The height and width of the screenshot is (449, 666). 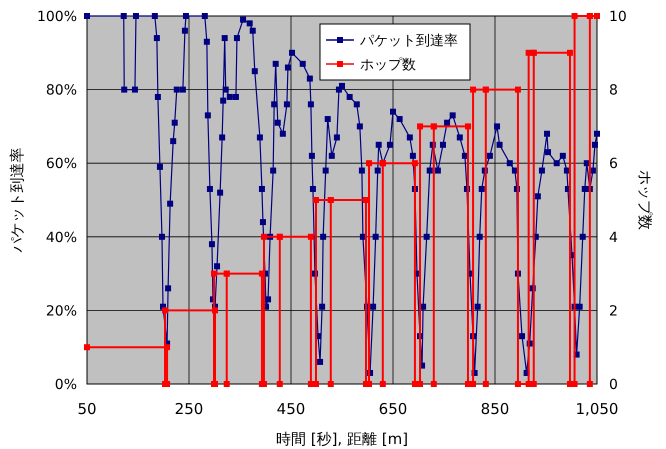 I want to click on y-tick-label: 80%, so click(x=61, y=90).